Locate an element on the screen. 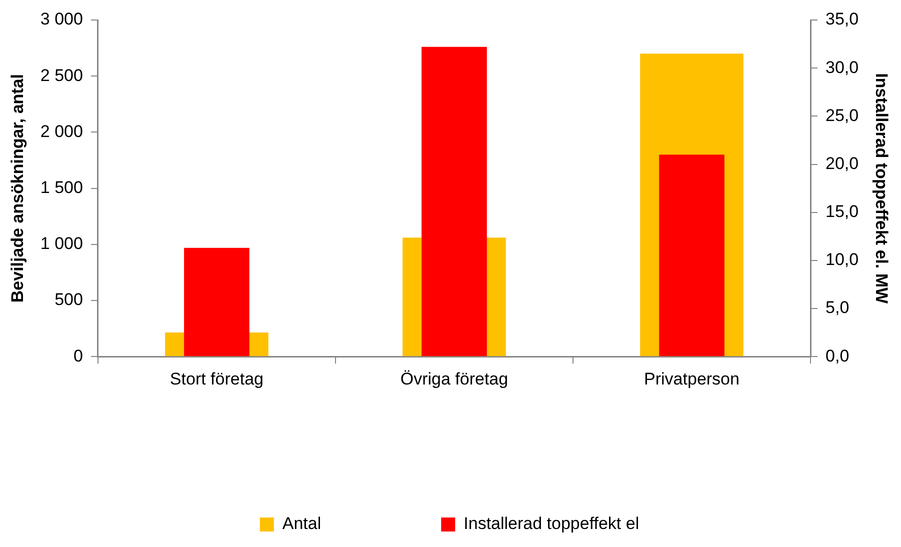 This screenshot has height=547, width=901. y-tick-label: 2 000 is located at coordinates (61, 131).